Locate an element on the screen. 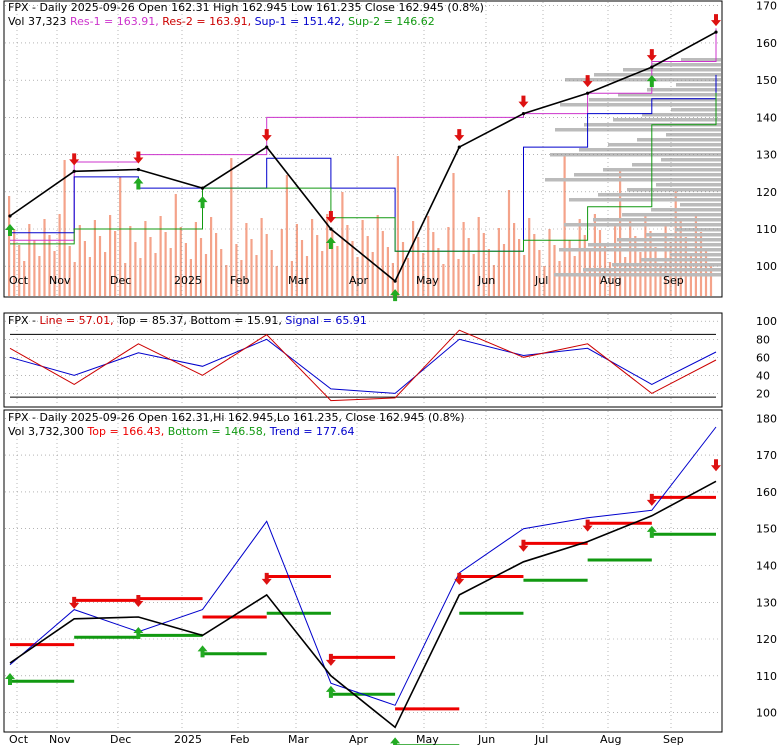 This screenshot has width=780, height=749. price-y-tick-6: 110 is located at coordinates (766, 229).